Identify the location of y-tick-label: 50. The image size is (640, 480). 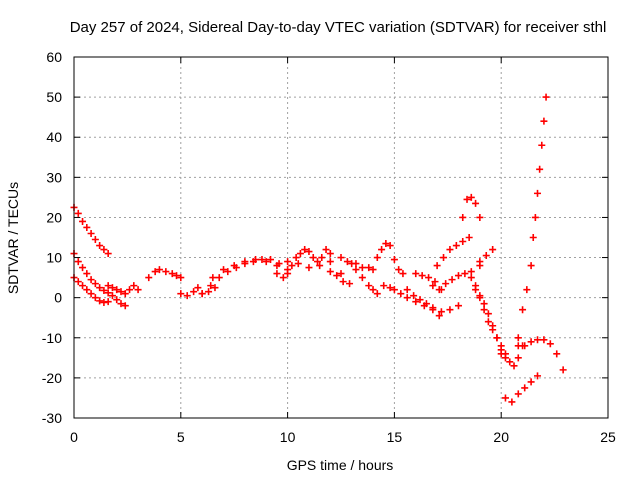
(54, 97).